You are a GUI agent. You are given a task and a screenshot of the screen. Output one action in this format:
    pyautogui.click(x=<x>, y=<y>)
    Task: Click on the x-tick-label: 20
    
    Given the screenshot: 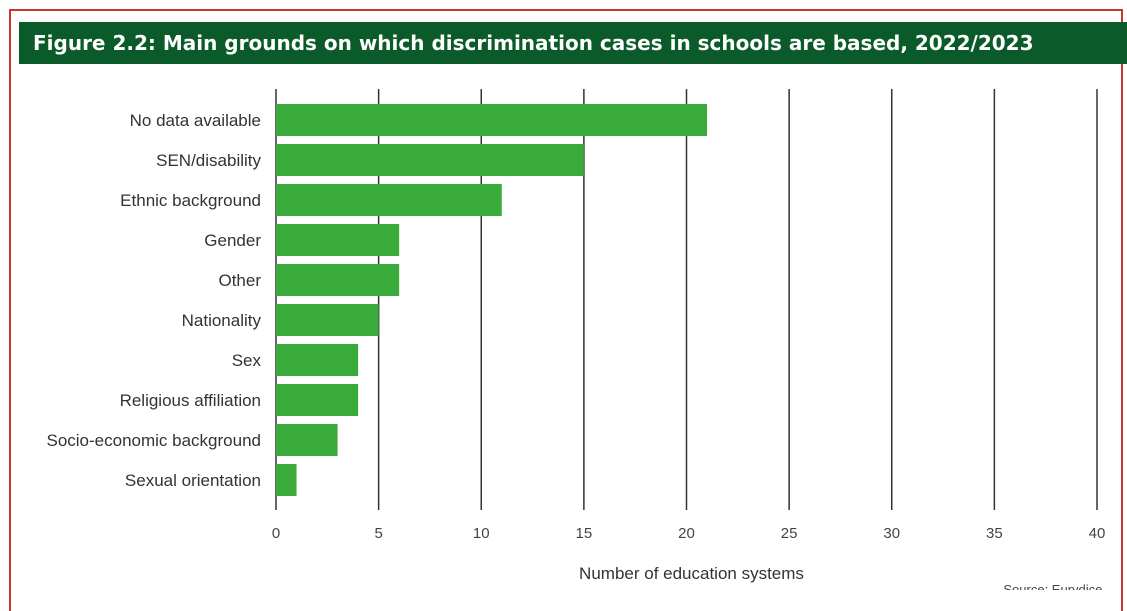 What is the action you would take?
    pyautogui.click(x=686, y=533)
    